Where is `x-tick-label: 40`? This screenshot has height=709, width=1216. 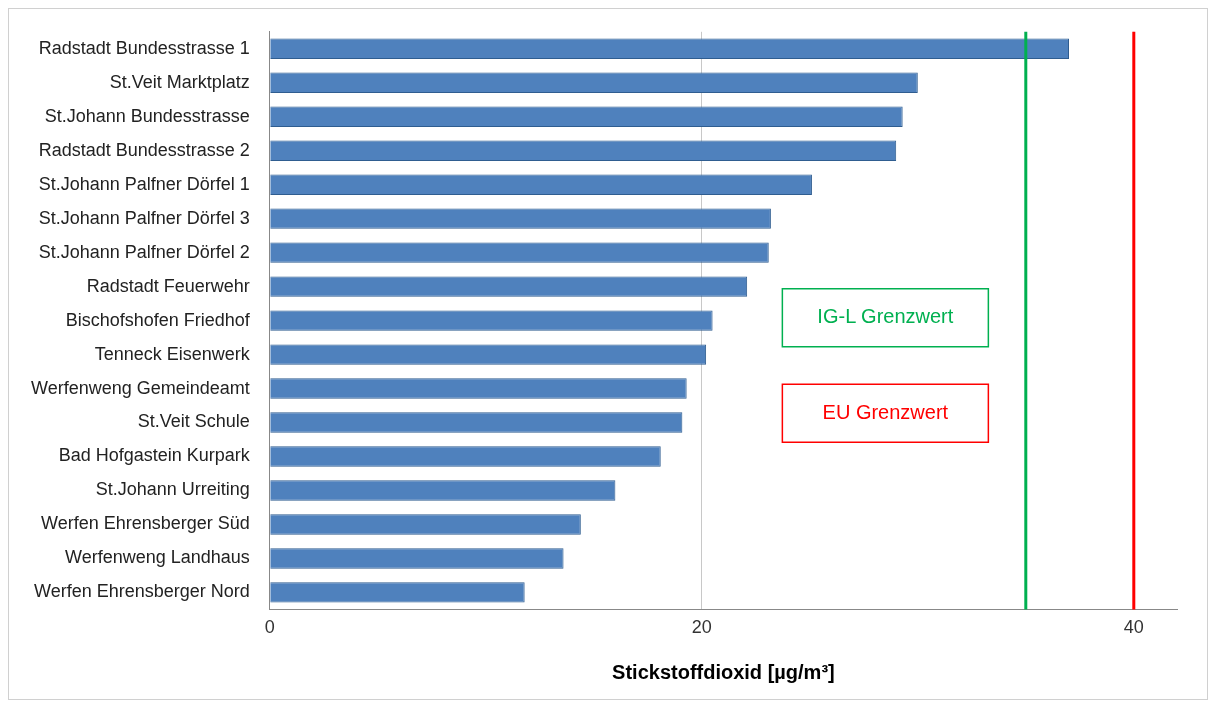
x-tick-label: 40 is located at coordinates (1133, 627).